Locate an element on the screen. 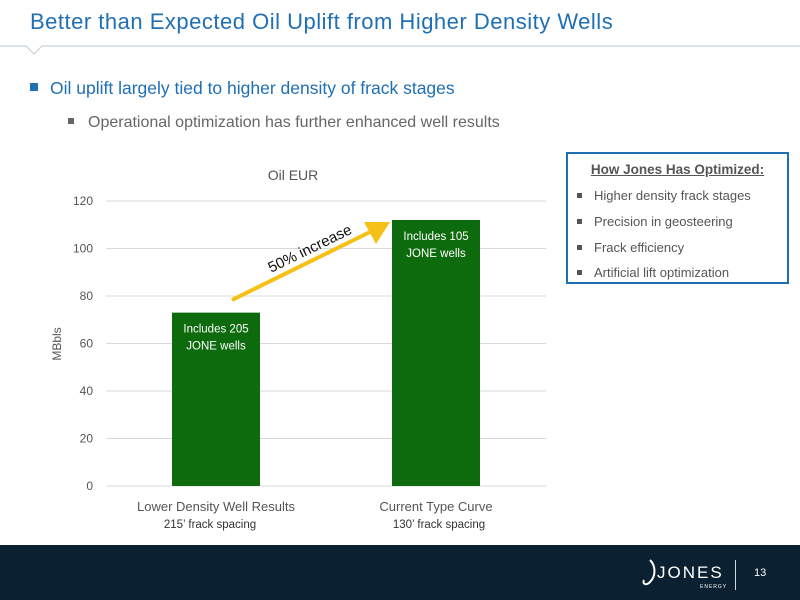  callout-title: How Jones Has Optimized: is located at coordinates (677, 169).